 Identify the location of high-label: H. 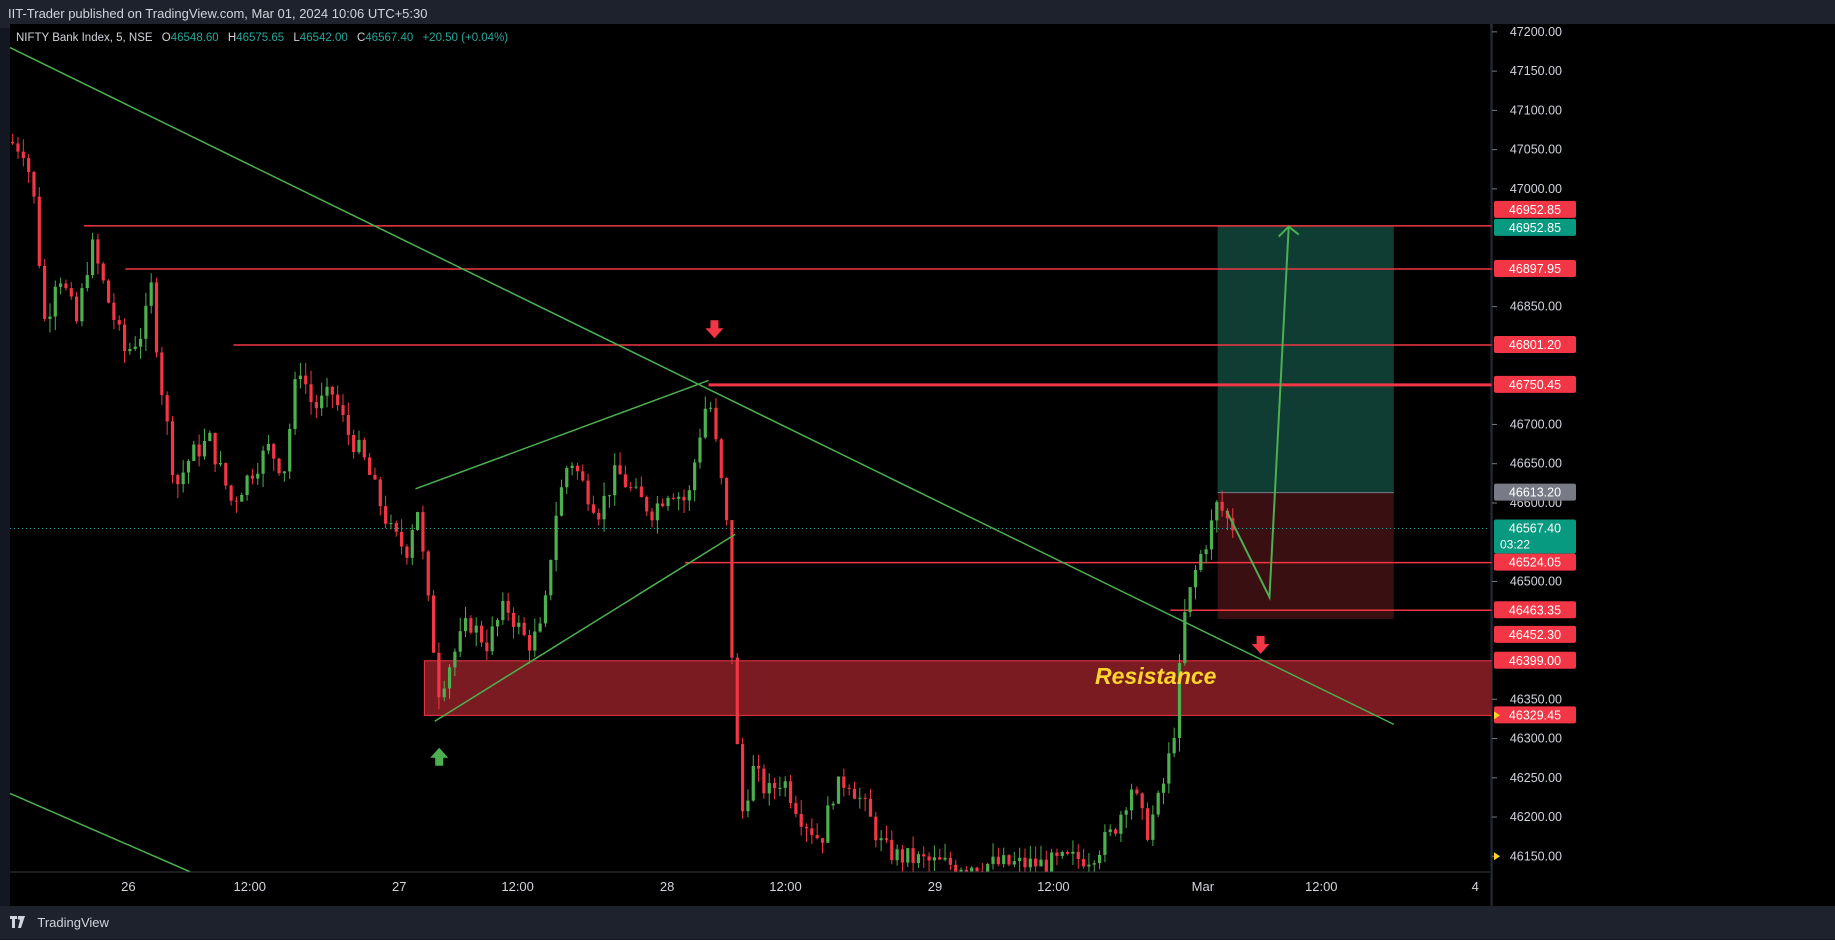
(232, 38).